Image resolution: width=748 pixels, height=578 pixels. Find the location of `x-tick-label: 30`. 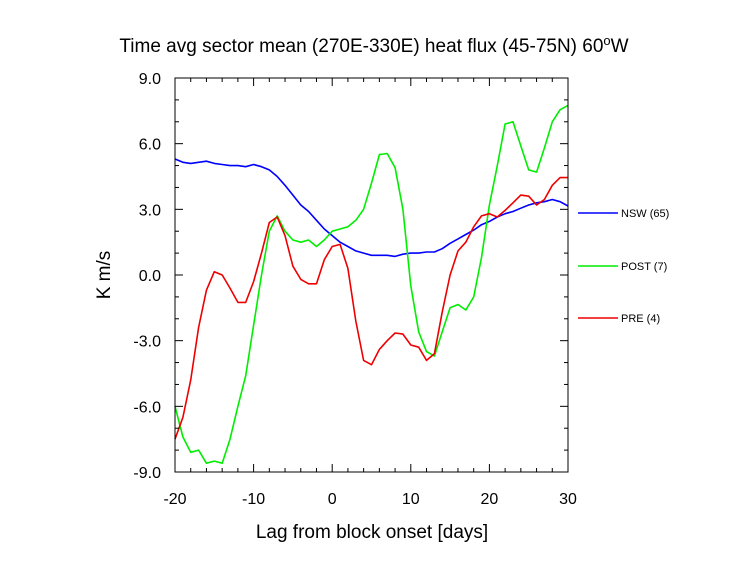

x-tick-label: 30 is located at coordinates (568, 499).